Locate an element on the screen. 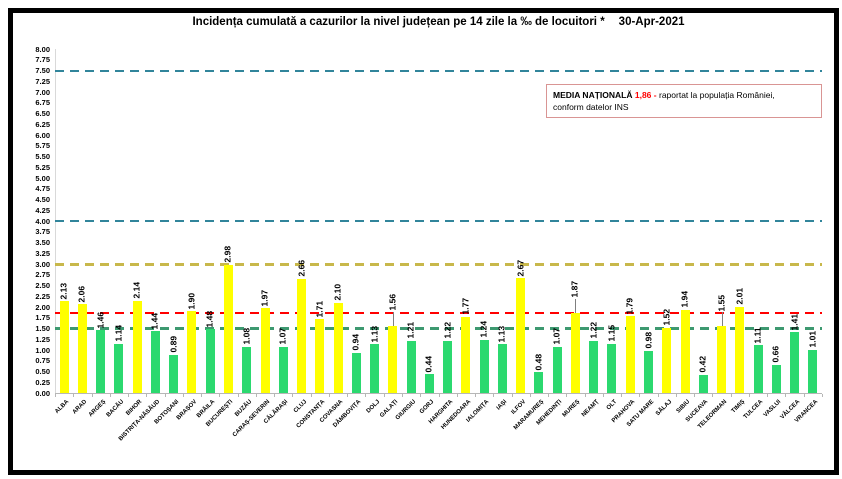 Image resolution: width=842 pixels, height=479 pixels. value-label-BRAȘOV: 1.90 is located at coordinates (191, 301).